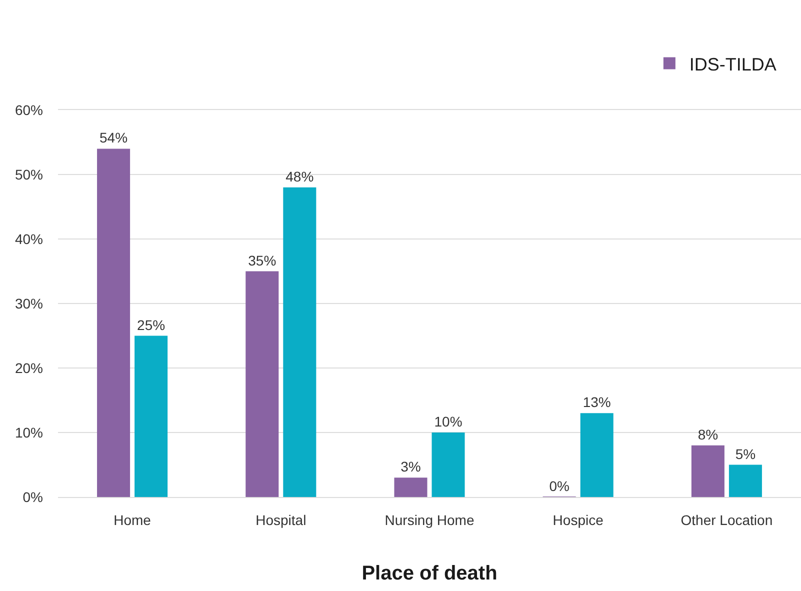 The image size is (801, 591). What do you see at coordinates (133, 520) in the screenshot?
I see `x-tick-label: Home` at bounding box center [133, 520].